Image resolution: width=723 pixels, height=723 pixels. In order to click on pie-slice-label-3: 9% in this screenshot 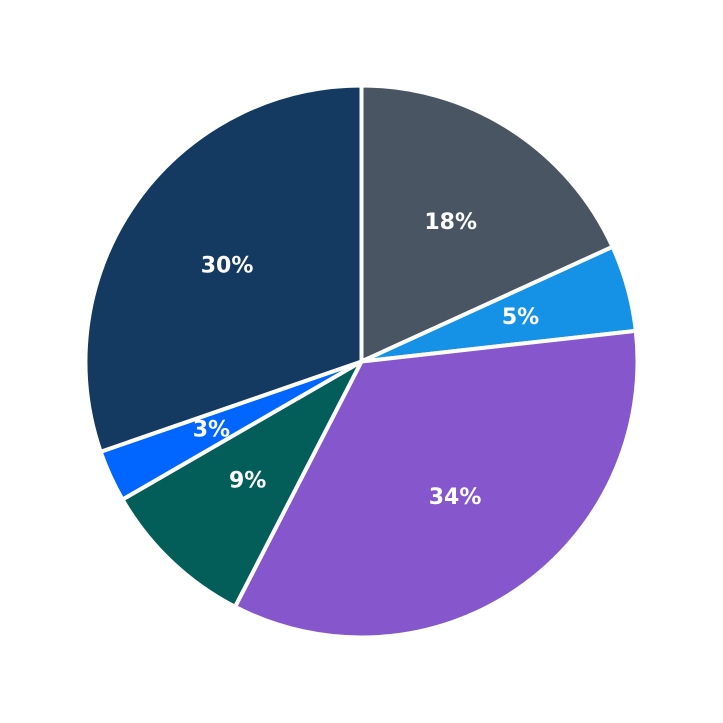, I will do `click(247, 480)`.